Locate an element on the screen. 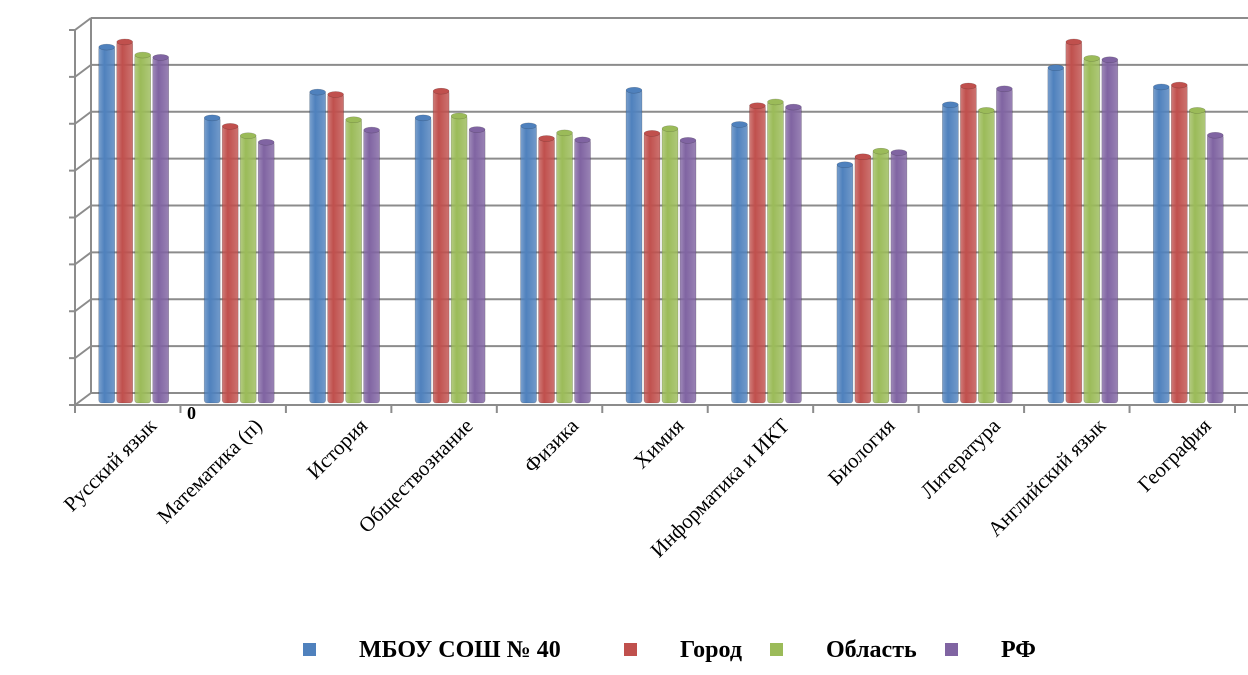  legend-item: Область is located at coordinates (843, 650).